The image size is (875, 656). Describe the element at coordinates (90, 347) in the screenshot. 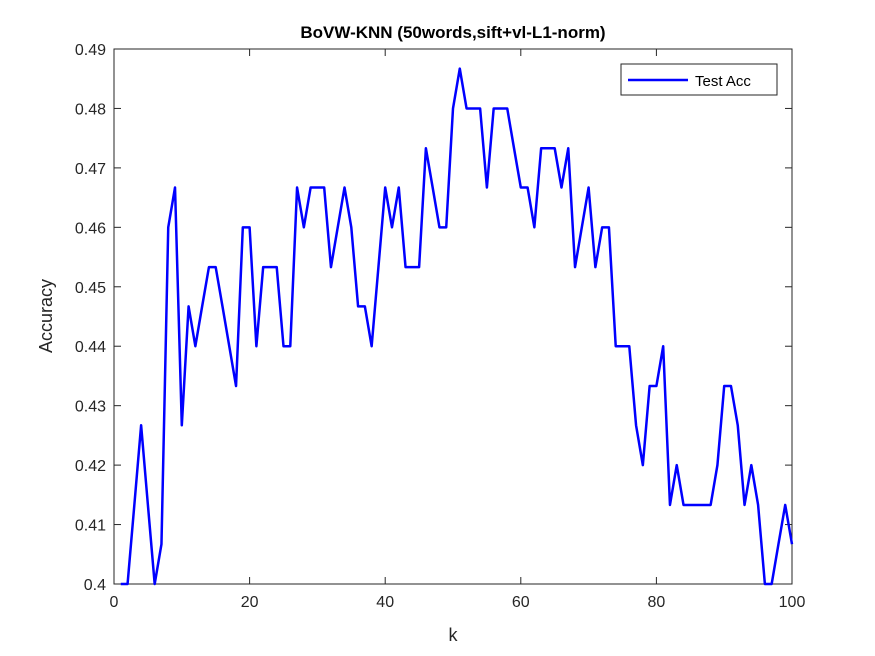

I see `y-tick-label: 0.44` at that location.